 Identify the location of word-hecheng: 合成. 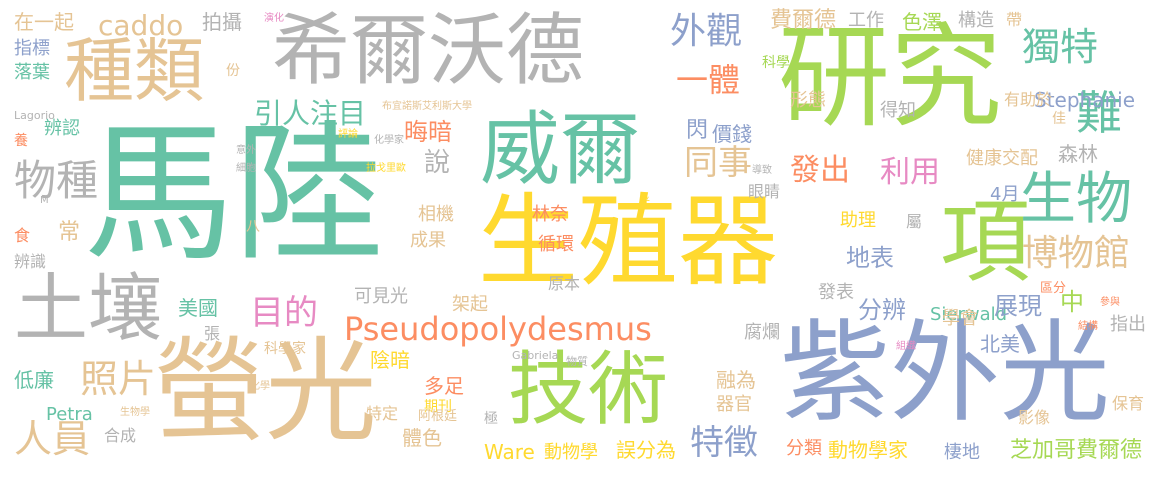
(120, 435).